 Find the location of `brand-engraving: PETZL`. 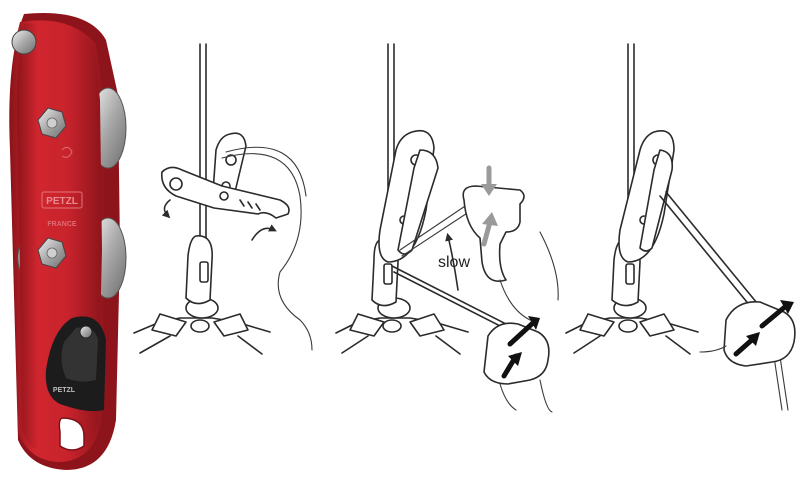

brand-engraving: PETZL is located at coordinates (62, 201).